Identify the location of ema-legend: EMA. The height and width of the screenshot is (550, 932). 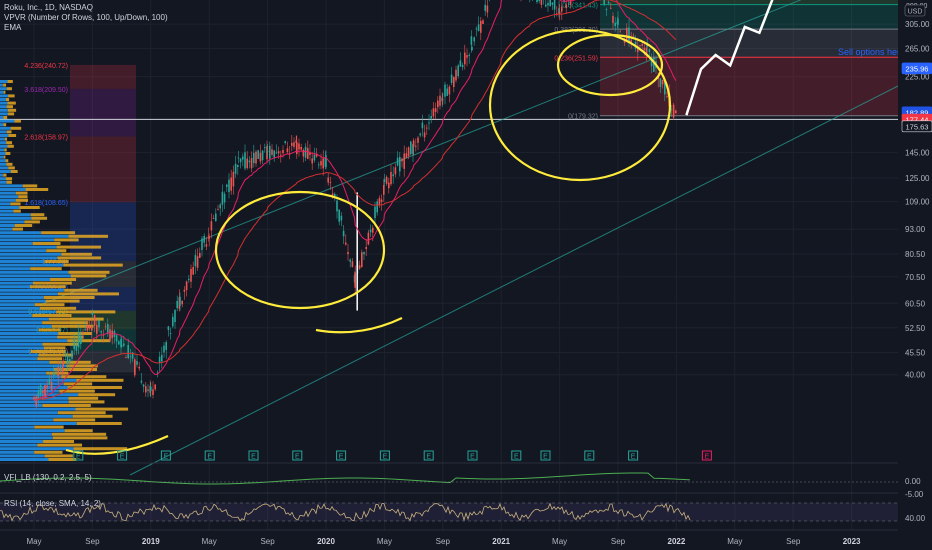
(13, 27).